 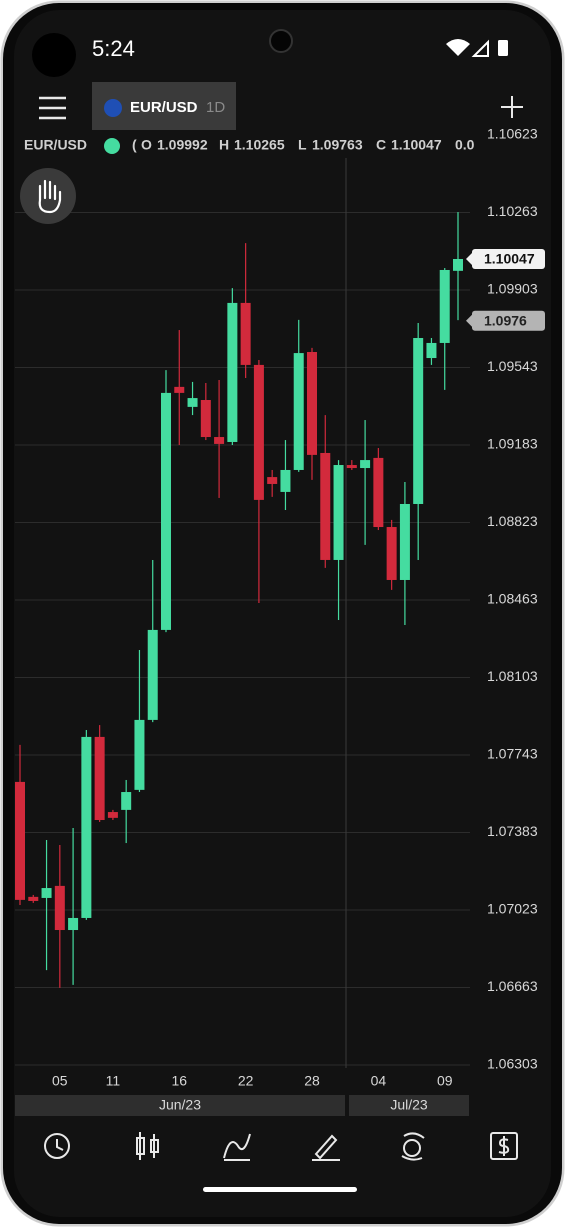 I want to click on chart-type-button, so click(x=147, y=1146).